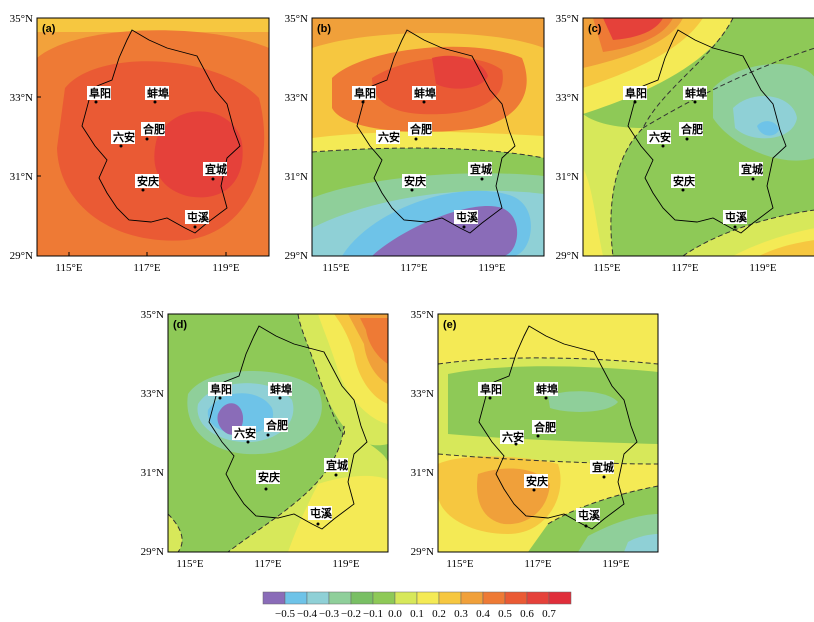  Describe the element at coordinates (483, 614) in the screenshot. I see `colorbar-tick-label: 0.4` at that location.